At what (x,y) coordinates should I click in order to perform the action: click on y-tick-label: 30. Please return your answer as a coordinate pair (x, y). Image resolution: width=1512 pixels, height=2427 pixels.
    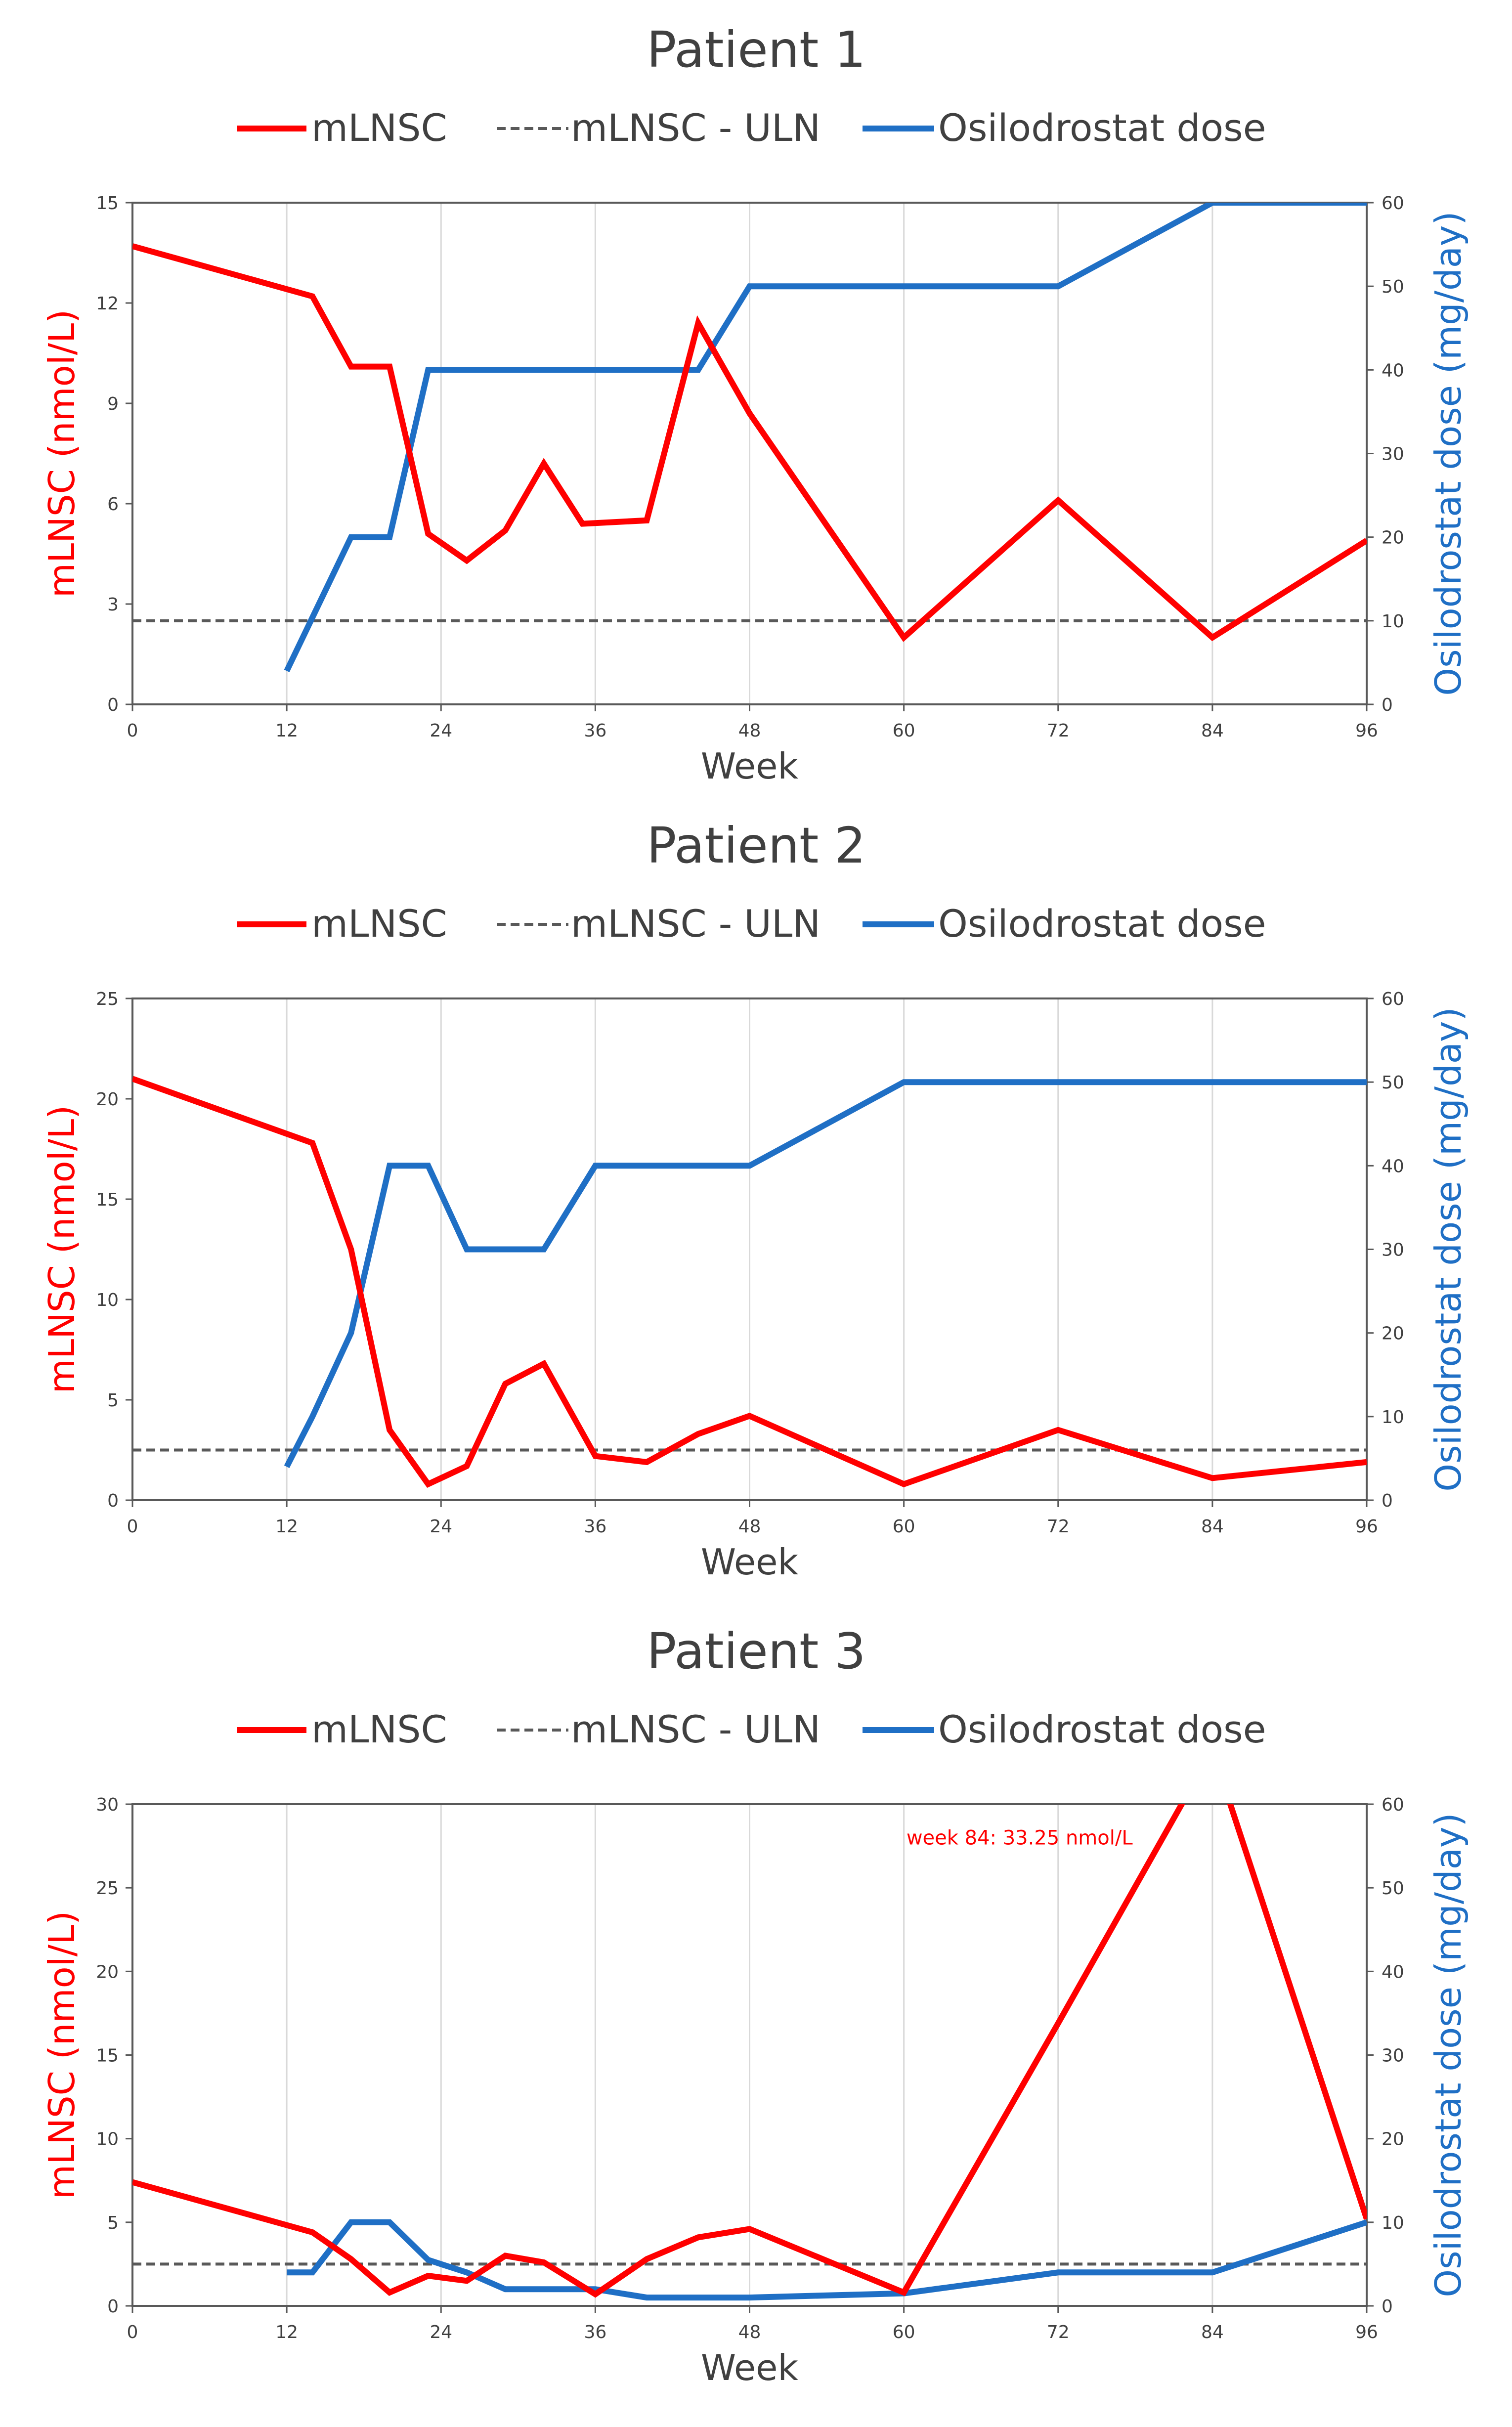
    Looking at the image, I should click on (108, 1805).